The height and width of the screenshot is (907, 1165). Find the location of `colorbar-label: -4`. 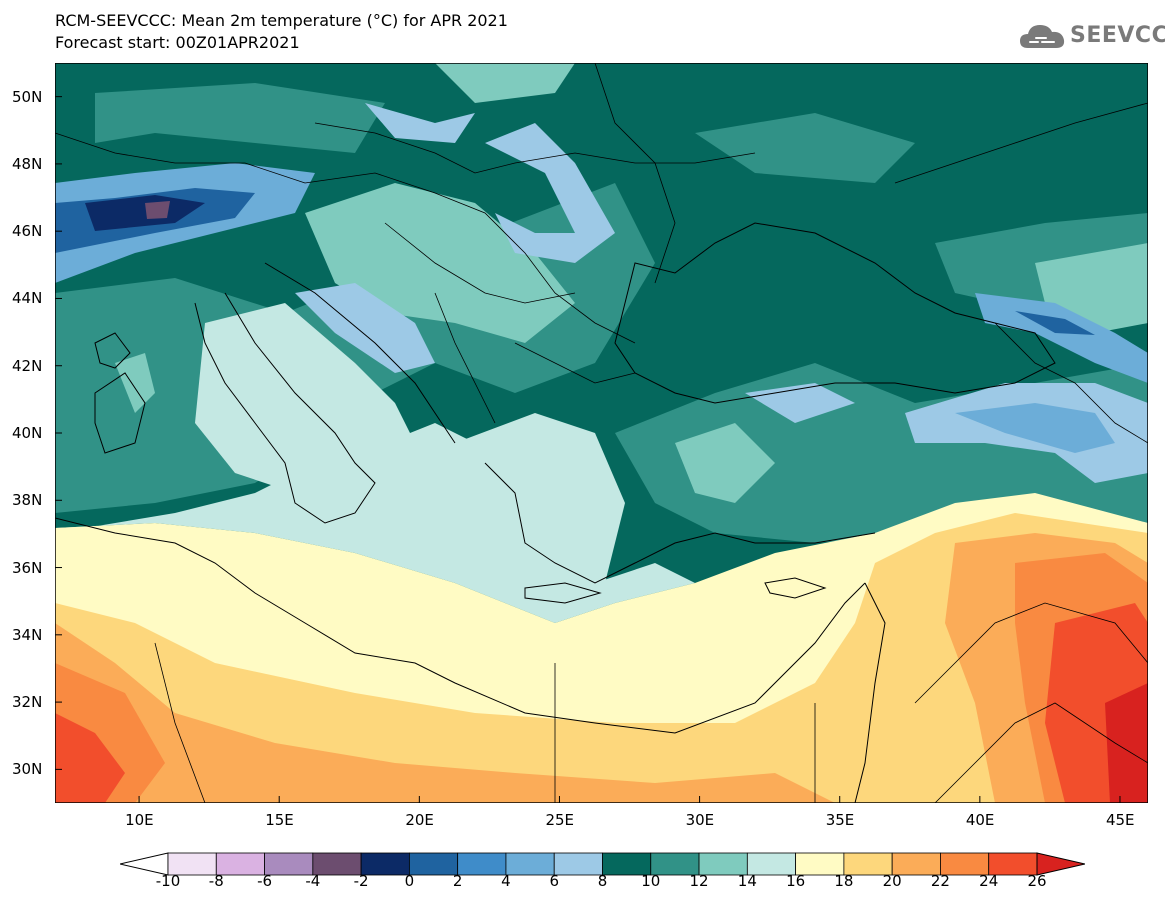

colorbar-label: -4 is located at coordinates (313, 881).